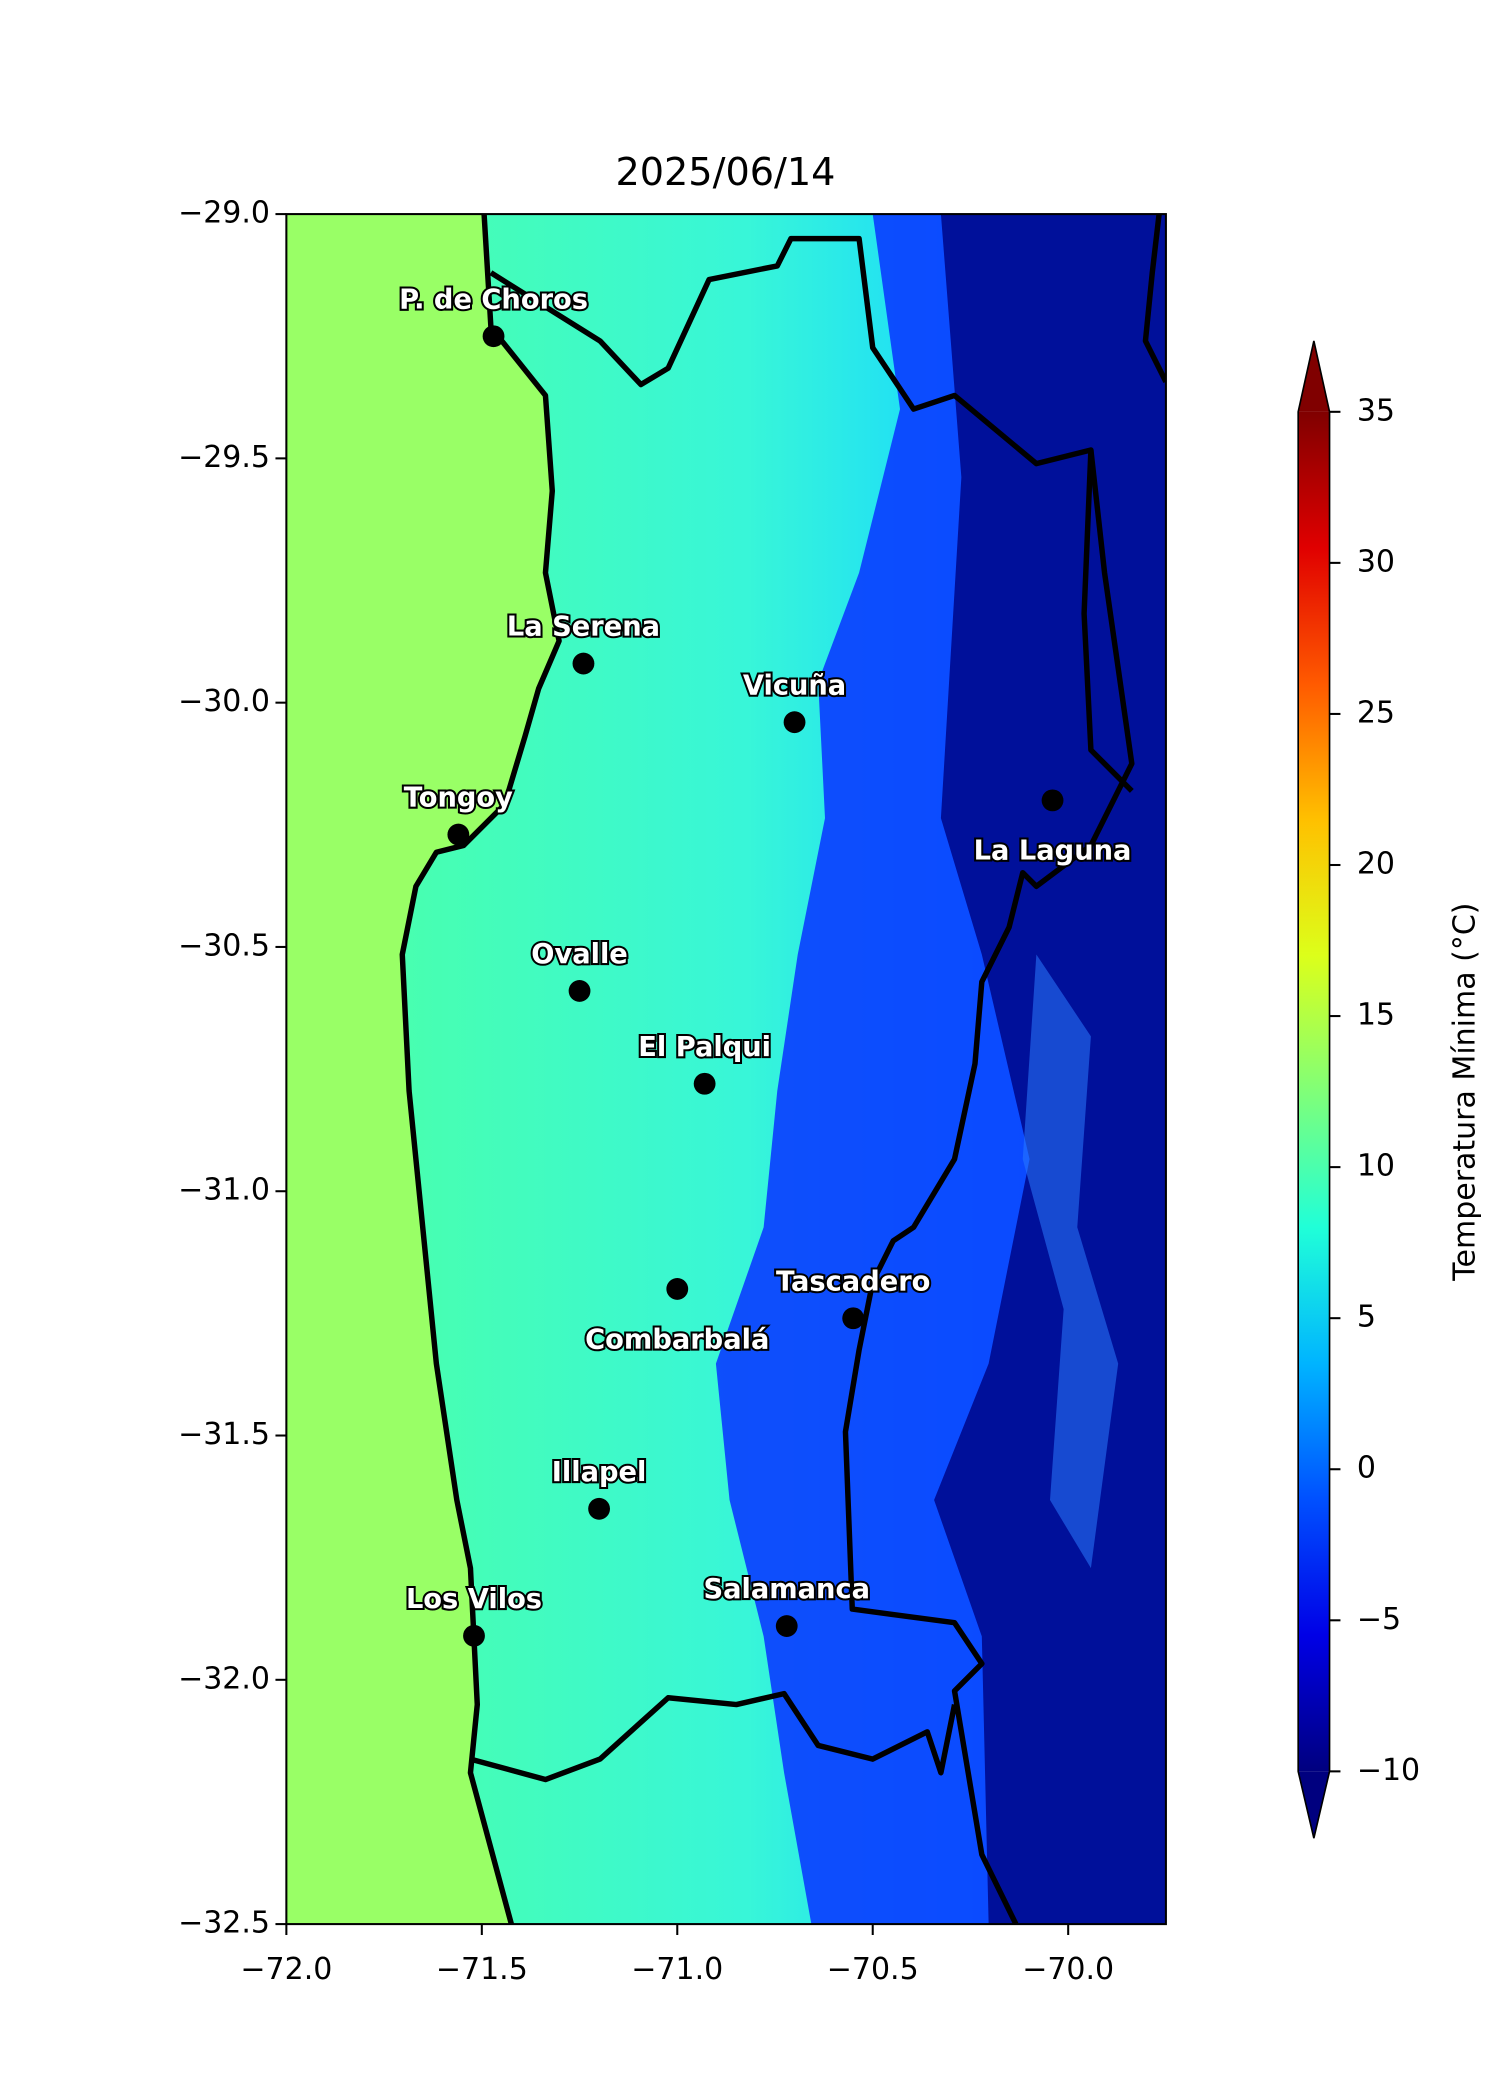 The image size is (1500, 2100). I want to click on colorbar-tick-label: 0, so click(1366, 1468).